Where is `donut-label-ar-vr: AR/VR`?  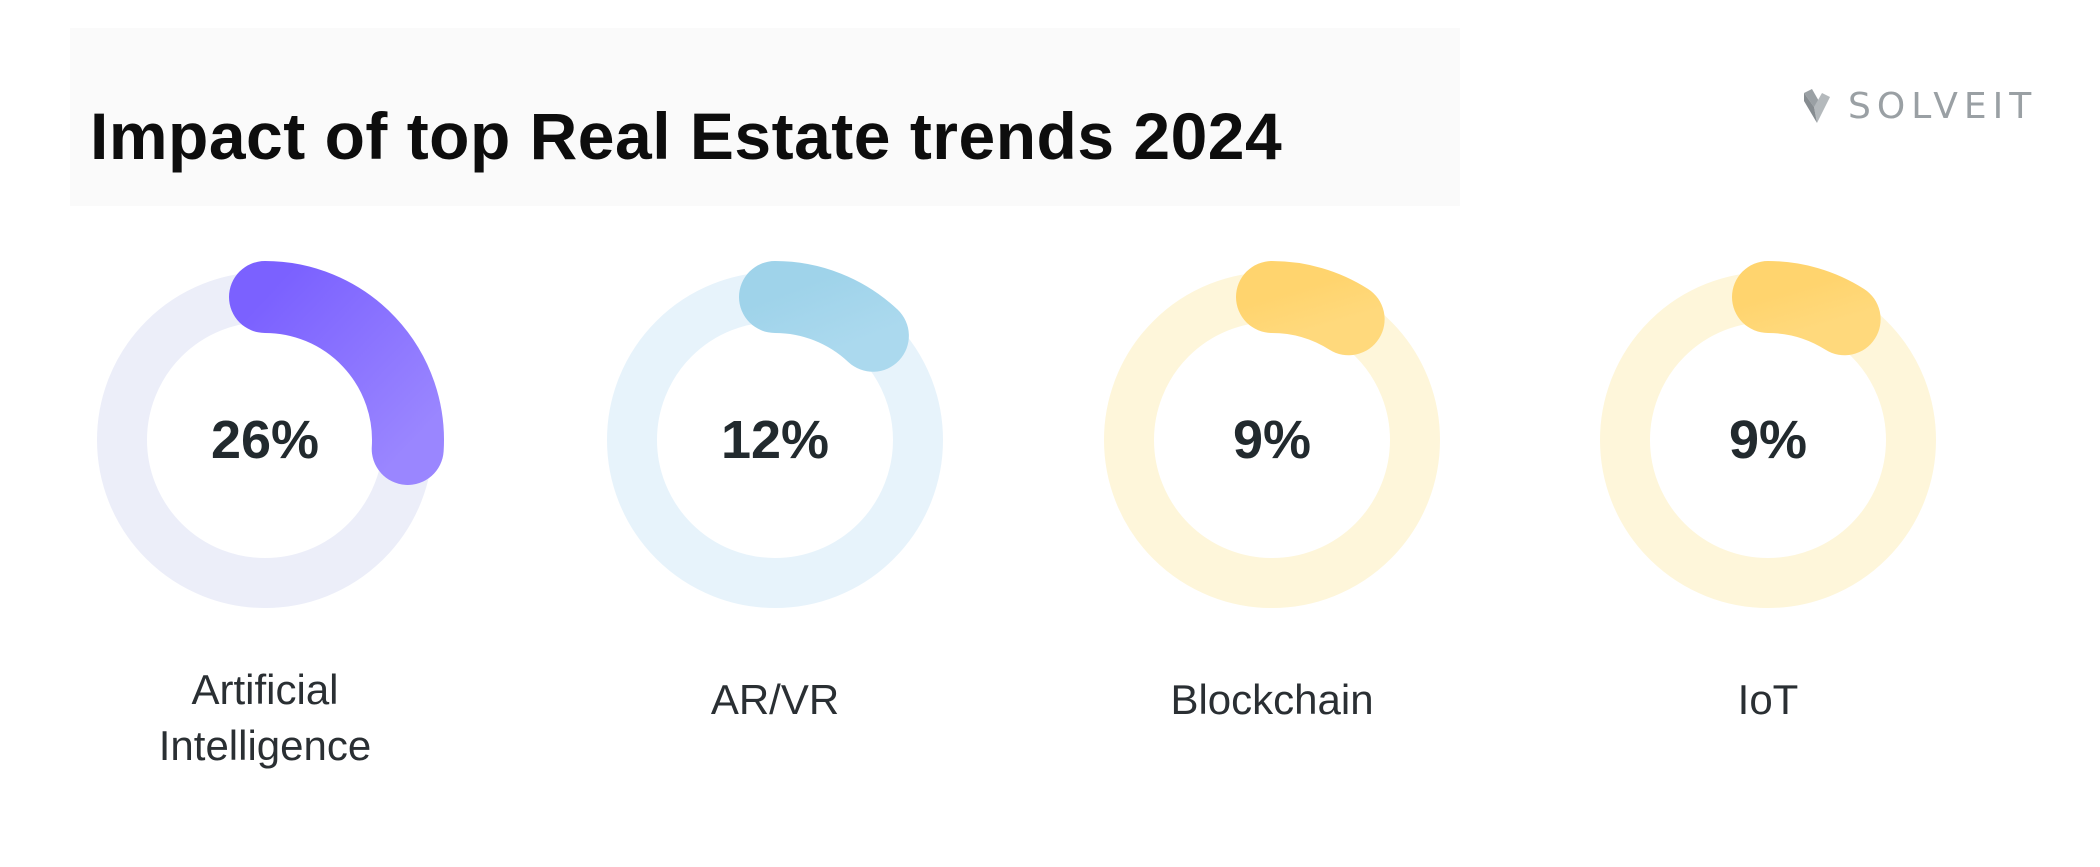
donut-label-ar-vr: AR/VR is located at coordinates (775, 700).